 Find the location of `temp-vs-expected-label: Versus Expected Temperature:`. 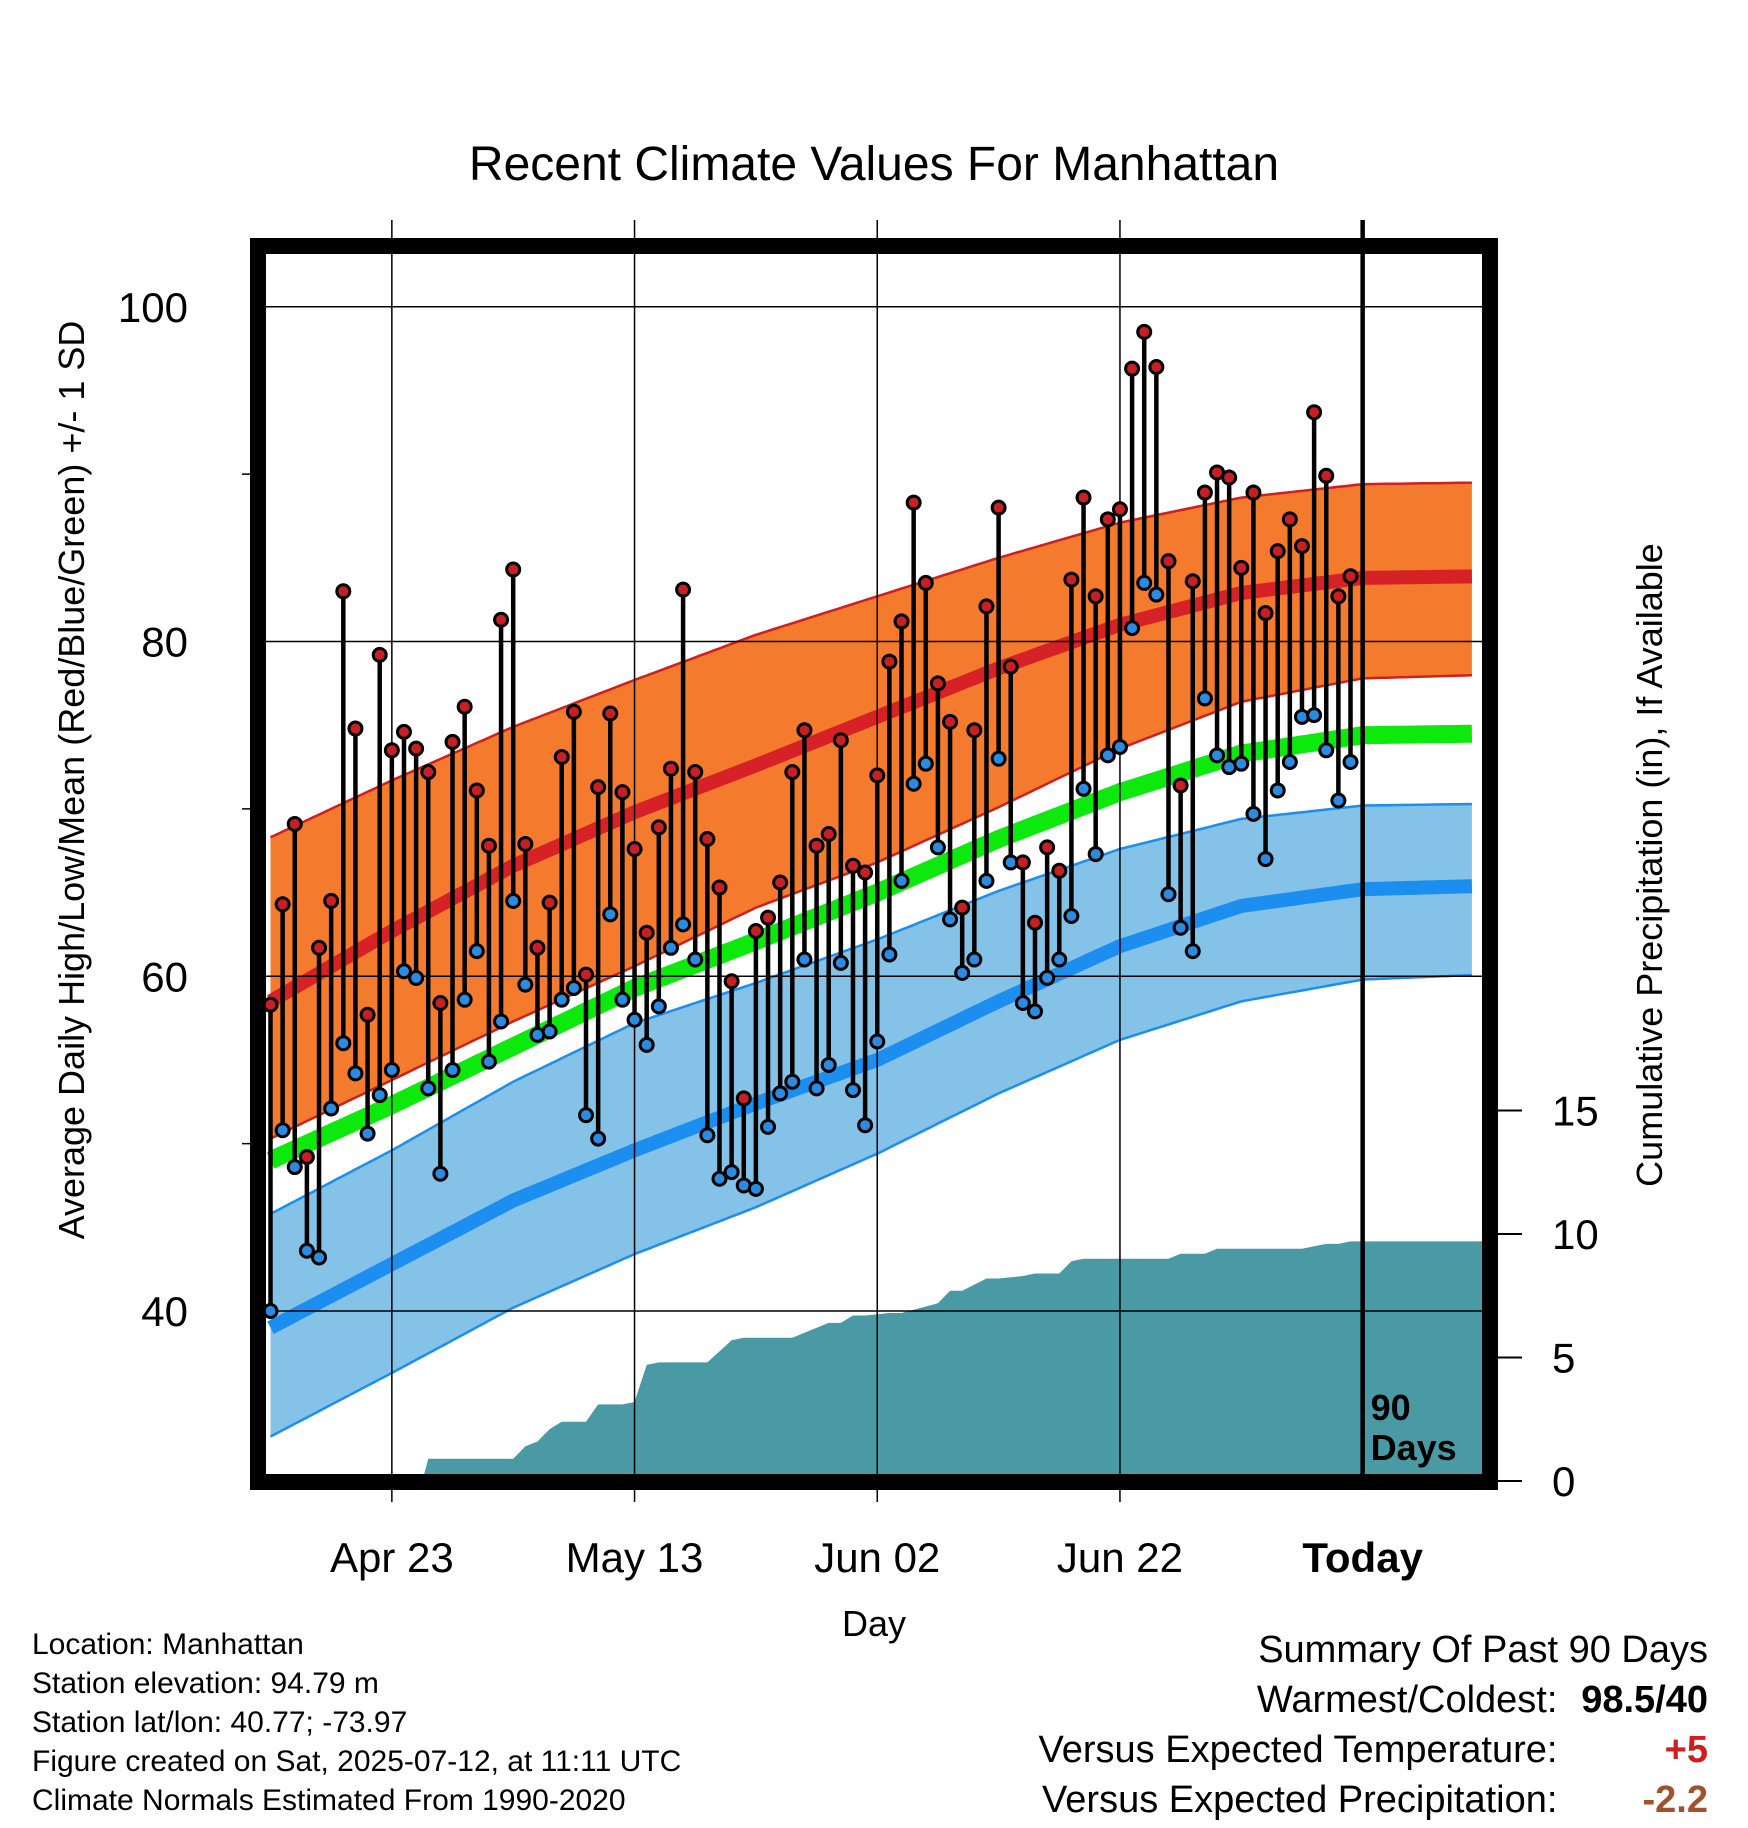

temp-vs-expected-label: Versus Expected Temperature: is located at coordinates (1298, 1750).